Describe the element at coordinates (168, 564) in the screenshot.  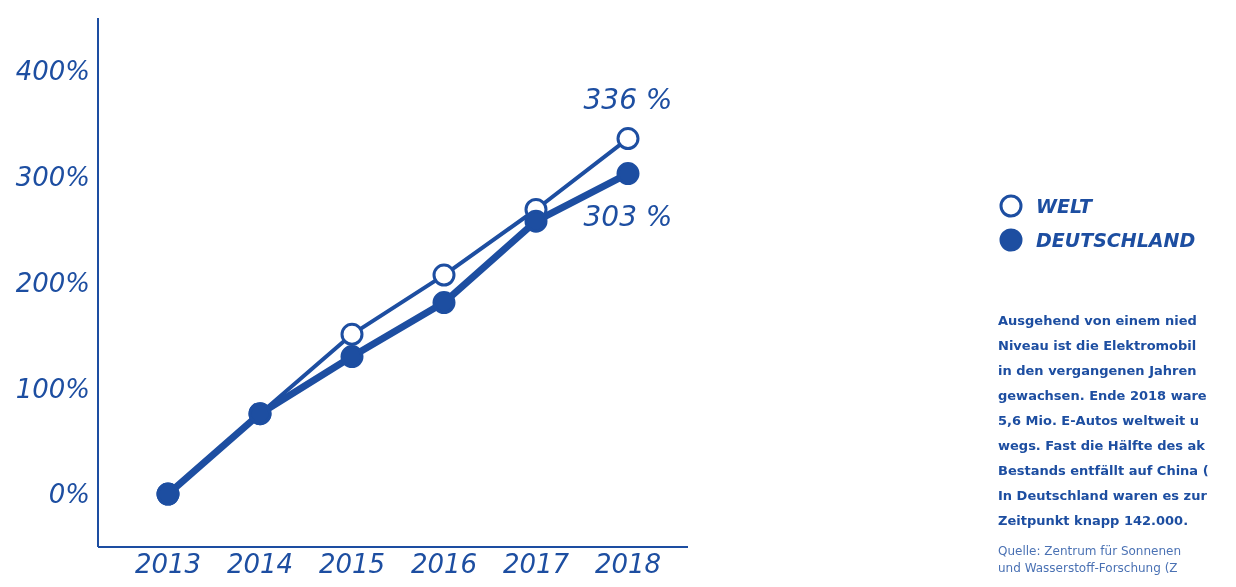
I see `x-tick-label: 2013` at that location.